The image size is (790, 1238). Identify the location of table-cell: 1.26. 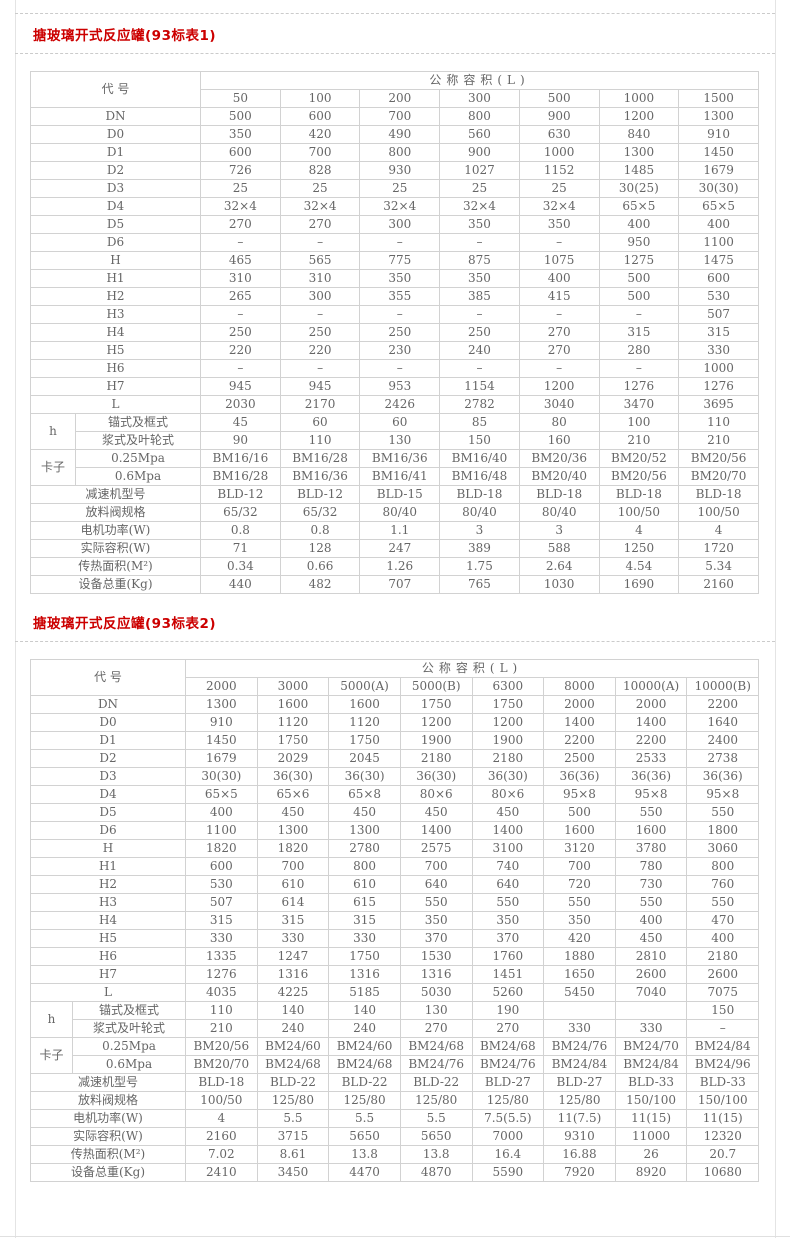
(400, 566).